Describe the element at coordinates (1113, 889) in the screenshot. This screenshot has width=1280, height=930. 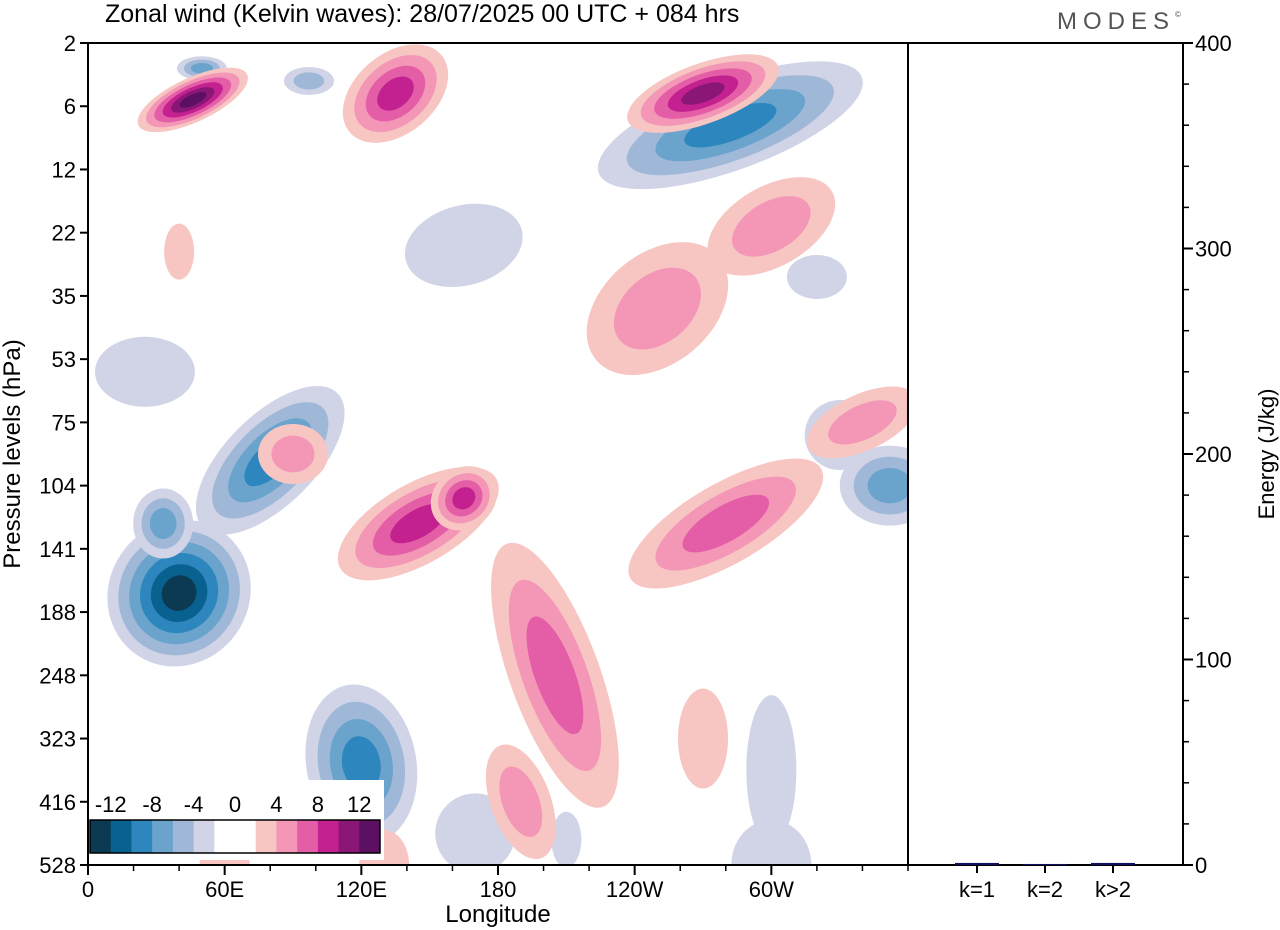
I see `category-label: k>2` at that location.